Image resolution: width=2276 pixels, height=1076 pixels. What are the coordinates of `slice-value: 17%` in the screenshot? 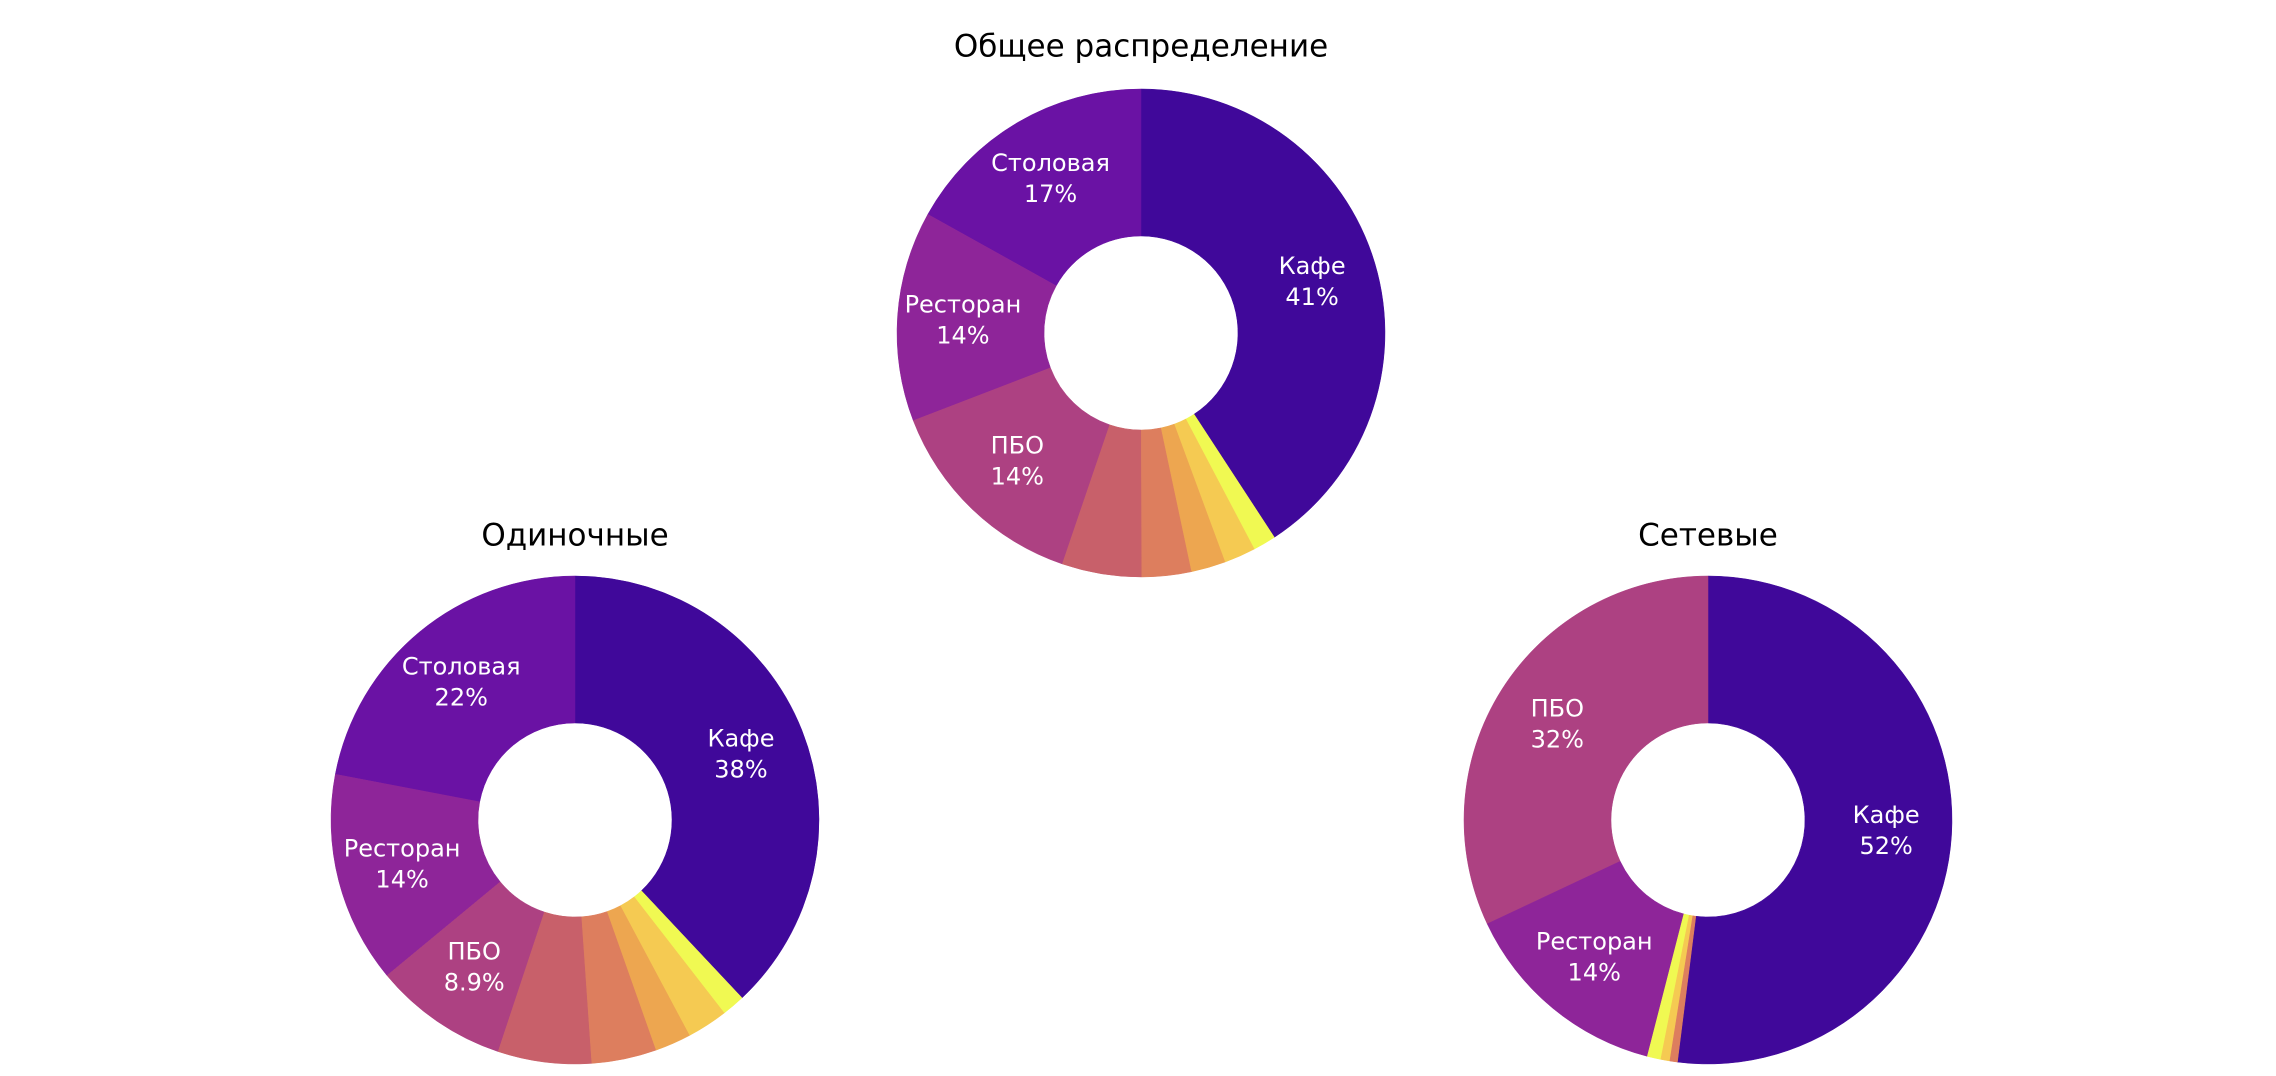 It's located at (1050, 194).